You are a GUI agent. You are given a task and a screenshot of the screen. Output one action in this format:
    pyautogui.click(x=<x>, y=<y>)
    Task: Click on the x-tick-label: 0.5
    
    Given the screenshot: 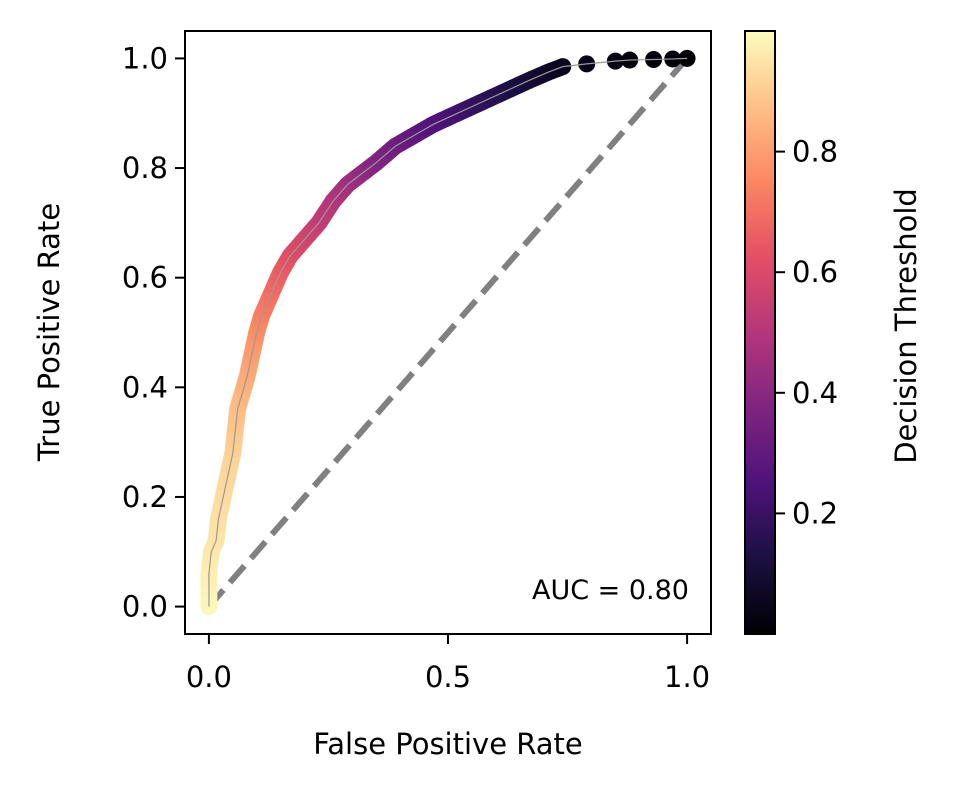 What is the action you would take?
    pyautogui.click(x=448, y=677)
    